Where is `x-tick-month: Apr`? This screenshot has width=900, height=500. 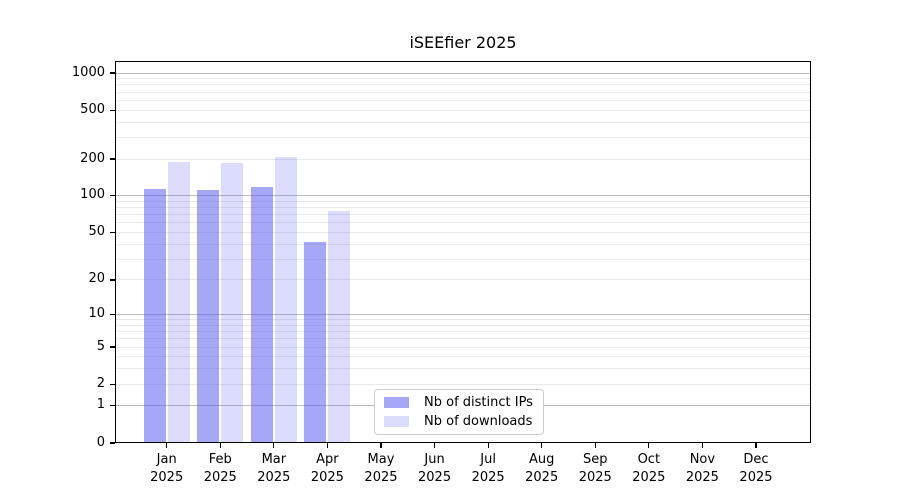 x-tick-month: Apr is located at coordinates (327, 459).